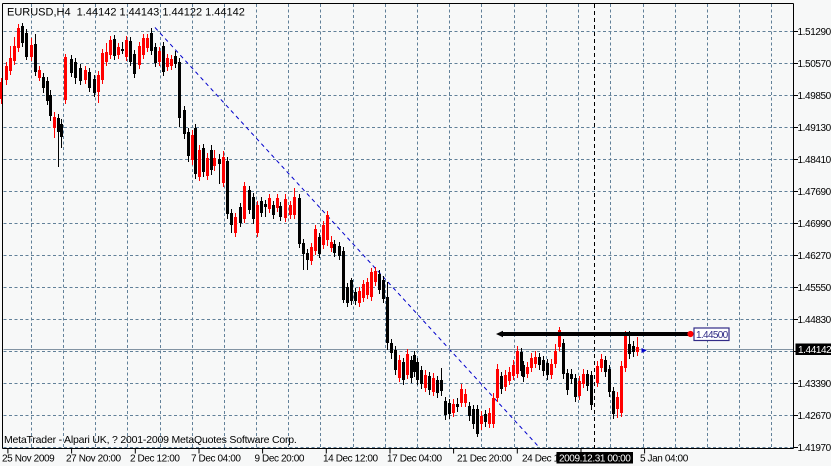 This screenshot has height=466, width=831. Describe the element at coordinates (814, 384) in the screenshot. I see `svg-text: 1.43390` at that location.